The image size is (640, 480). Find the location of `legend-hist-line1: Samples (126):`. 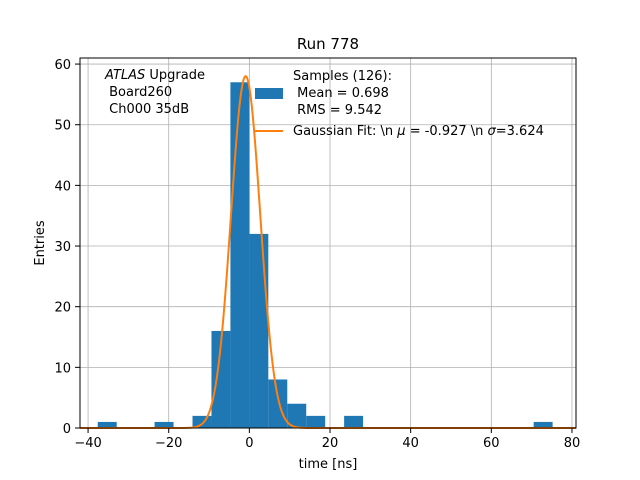

legend-hist-line1: Samples (126): is located at coordinates (342, 76).